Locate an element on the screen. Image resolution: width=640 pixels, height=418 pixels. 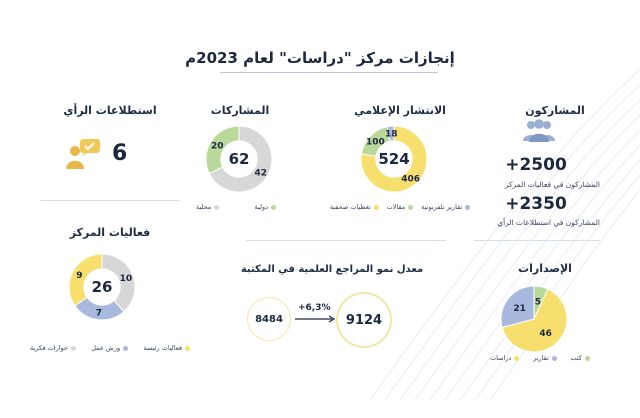
slice-value-label: 21 is located at coordinates (519, 309).